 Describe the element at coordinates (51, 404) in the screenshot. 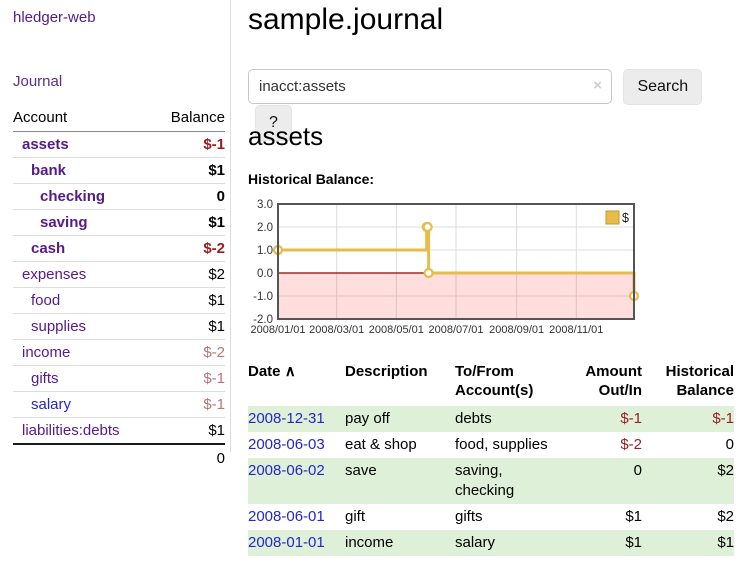

I see `account-link: salary` at that location.